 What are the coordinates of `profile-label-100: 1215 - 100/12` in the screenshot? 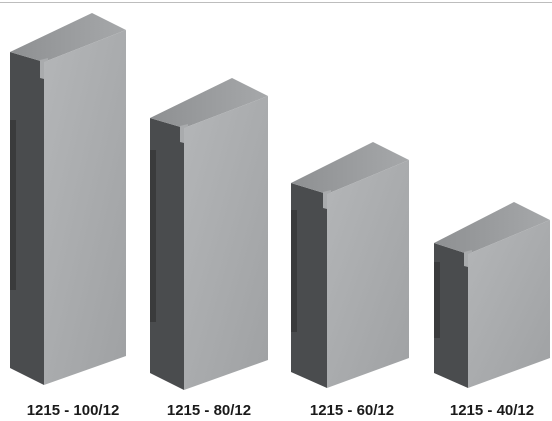 It's located at (73, 410).